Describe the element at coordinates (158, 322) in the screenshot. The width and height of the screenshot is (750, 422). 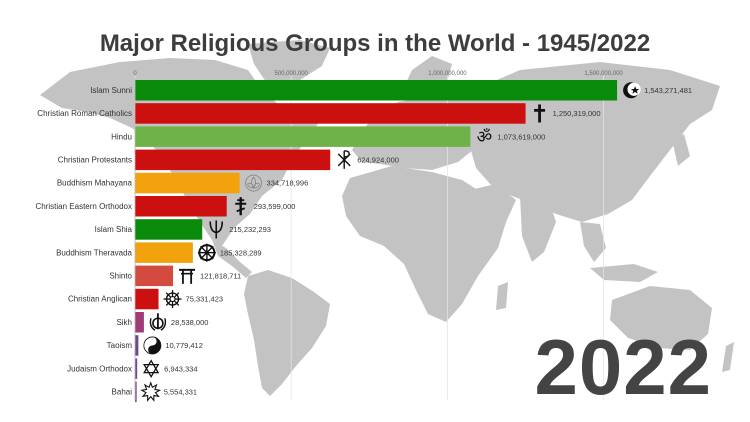
I see `khanda-icon` at that location.